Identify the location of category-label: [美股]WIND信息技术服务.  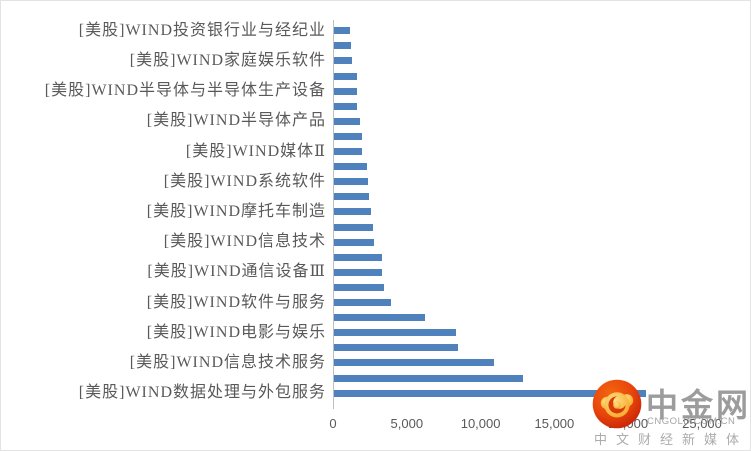
(227, 362).